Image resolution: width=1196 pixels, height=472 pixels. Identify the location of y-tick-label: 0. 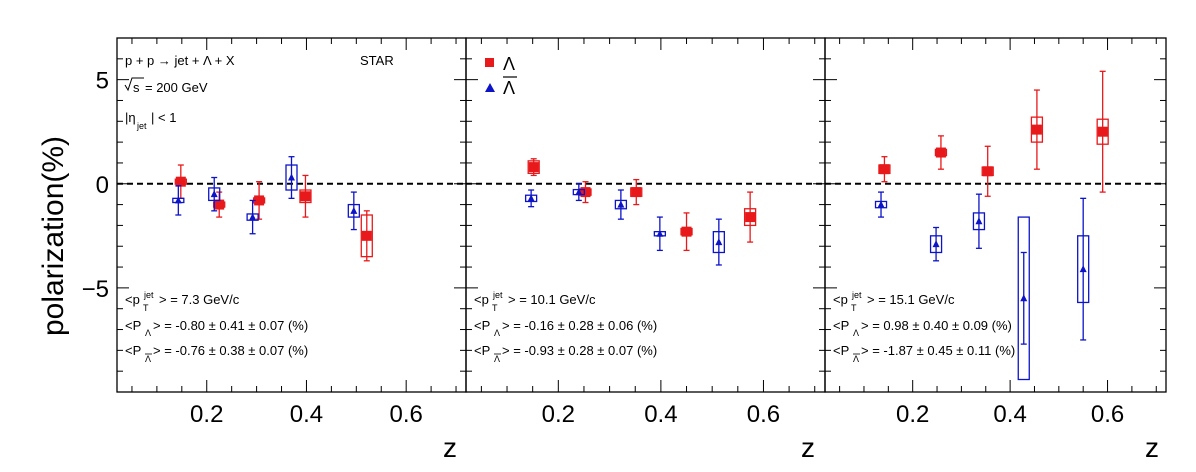
(102, 185).